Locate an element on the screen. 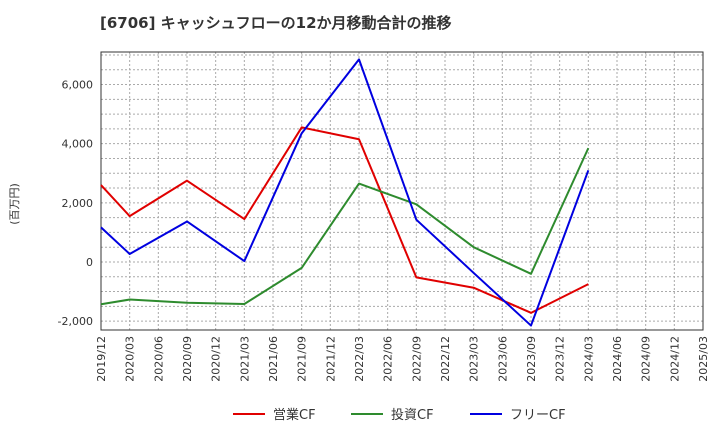  y-axis-label: (百万円) is located at coordinates (14, 204).